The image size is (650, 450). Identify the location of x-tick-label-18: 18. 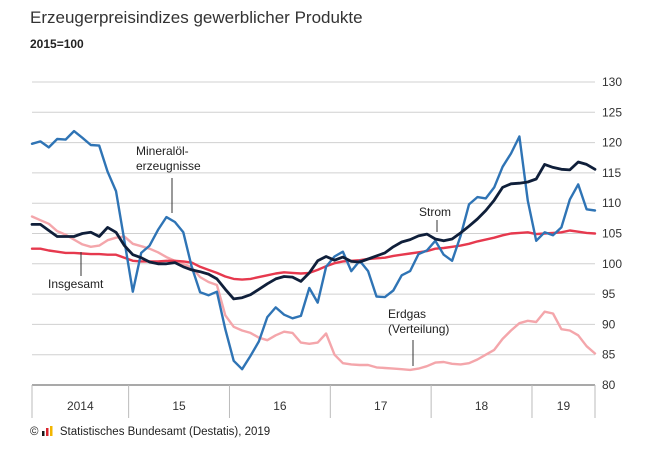
(482, 406).